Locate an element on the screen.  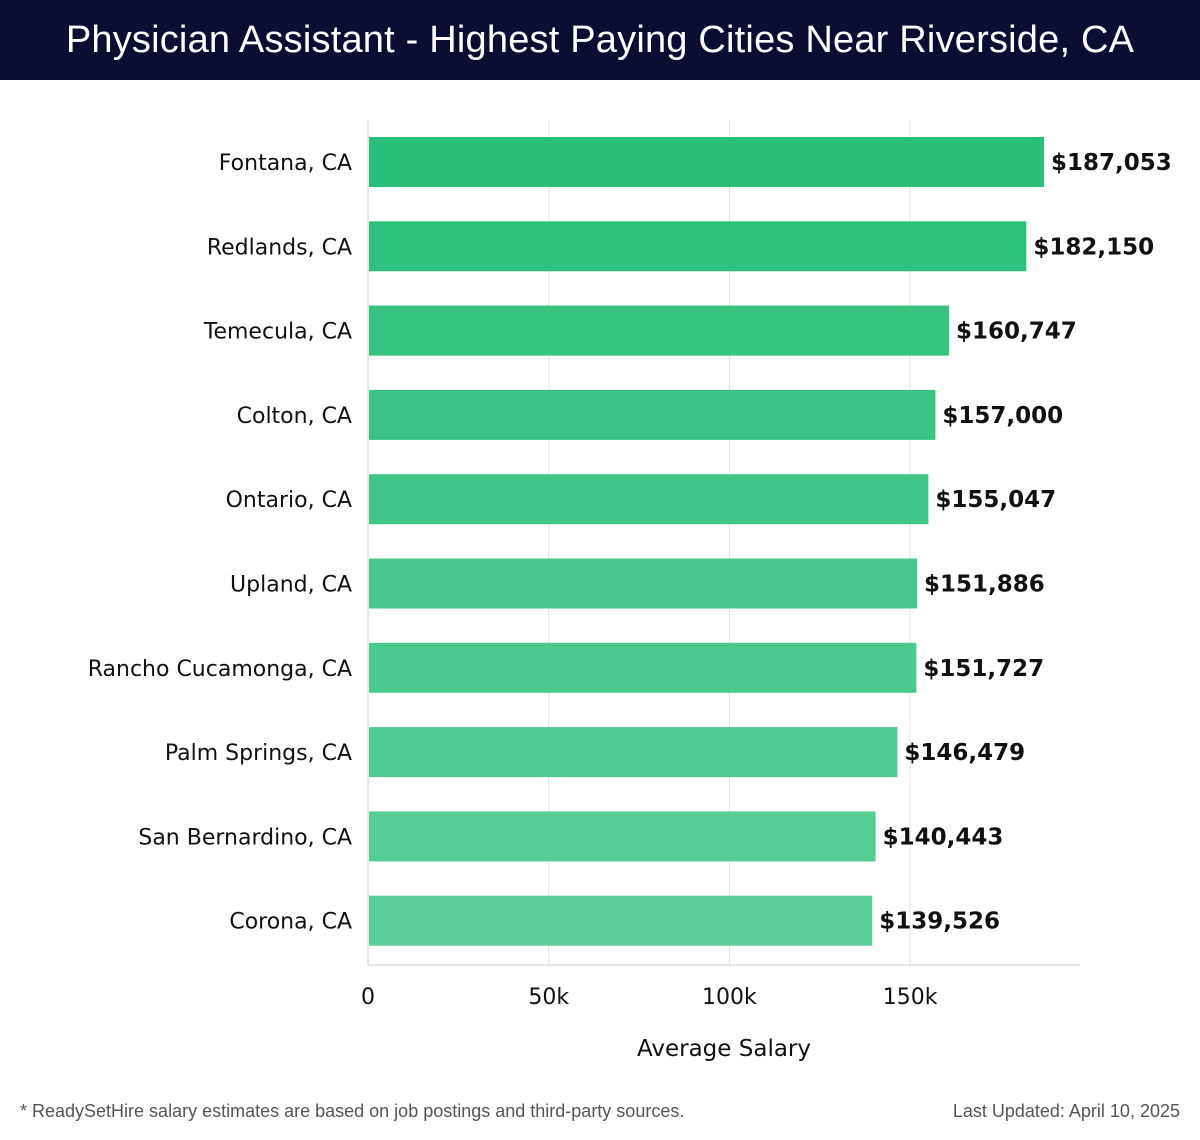
category-label: Rancho Cucamonga, CA is located at coordinates (220, 669).